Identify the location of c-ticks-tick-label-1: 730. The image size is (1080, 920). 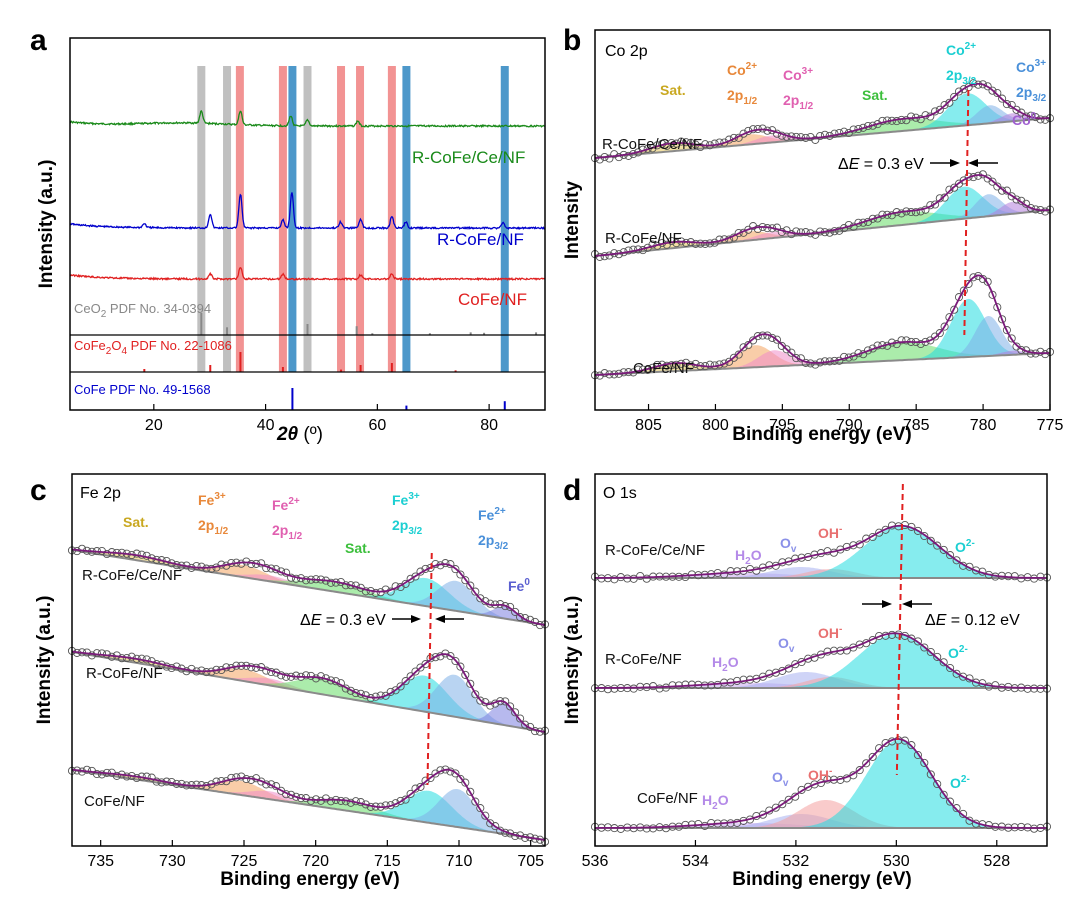
(172, 861).